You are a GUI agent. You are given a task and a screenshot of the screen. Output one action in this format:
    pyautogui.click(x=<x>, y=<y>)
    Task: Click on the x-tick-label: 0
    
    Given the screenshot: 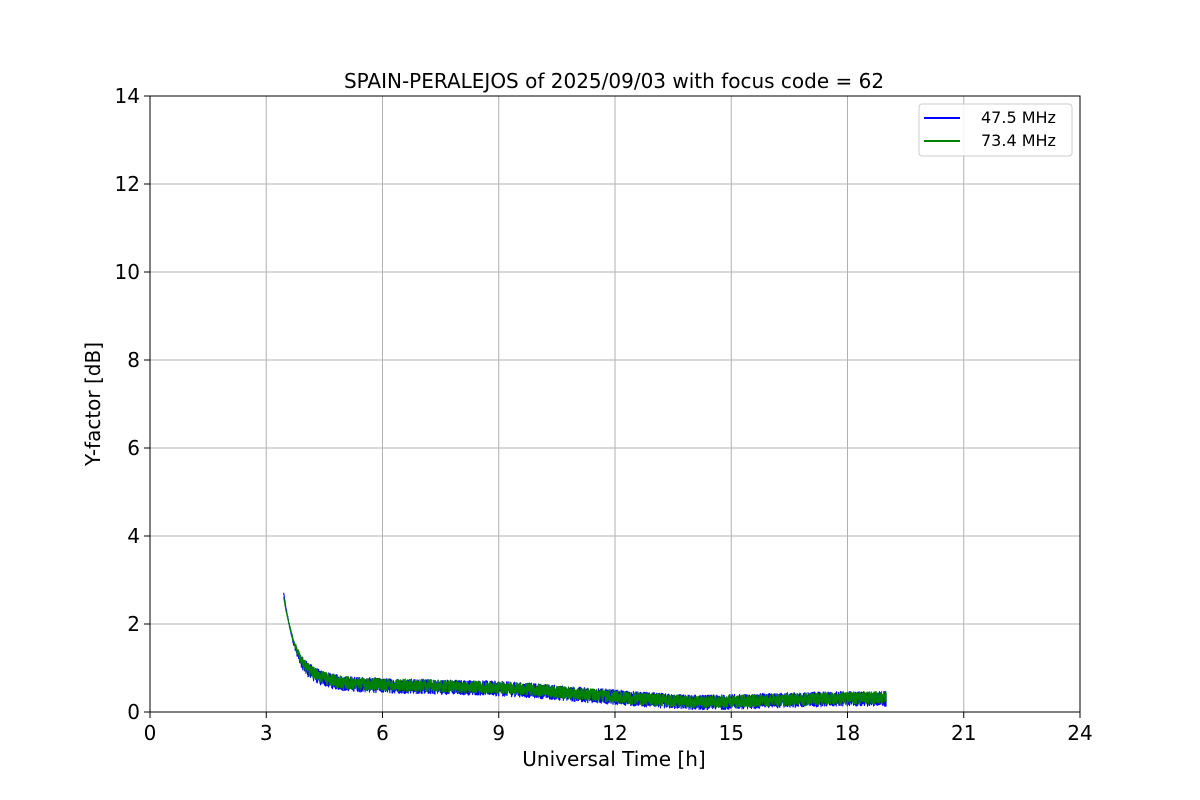 What is the action you would take?
    pyautogui.click(x=150, y=733)
    